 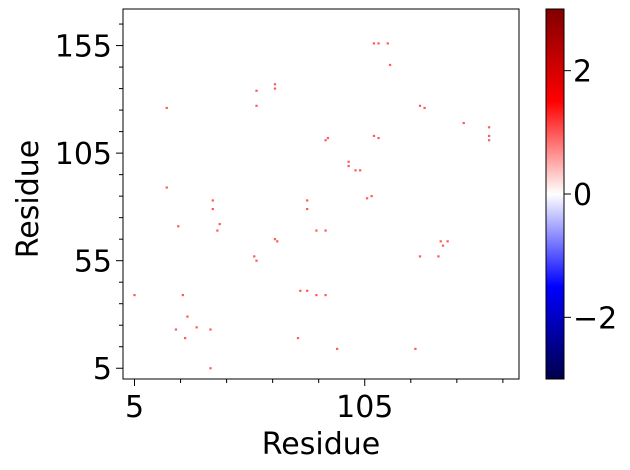 What do you see at coordinates (102, 369) in the screenshot?
I see `y-tick-label: 5` at bounding box center [102, 369].